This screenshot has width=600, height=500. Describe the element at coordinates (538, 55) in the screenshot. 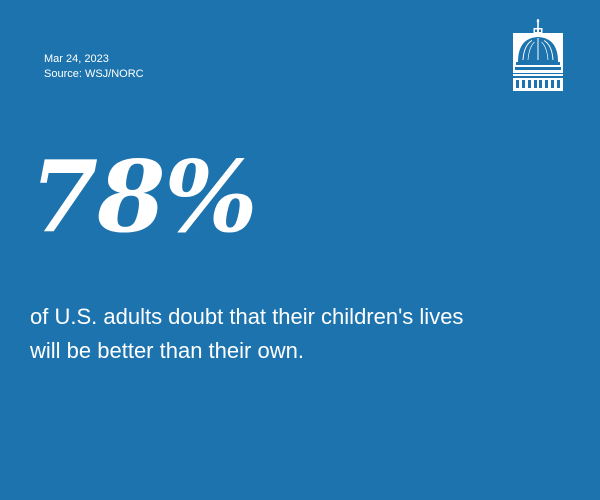

I see `capitol-dome-icon` at that location.